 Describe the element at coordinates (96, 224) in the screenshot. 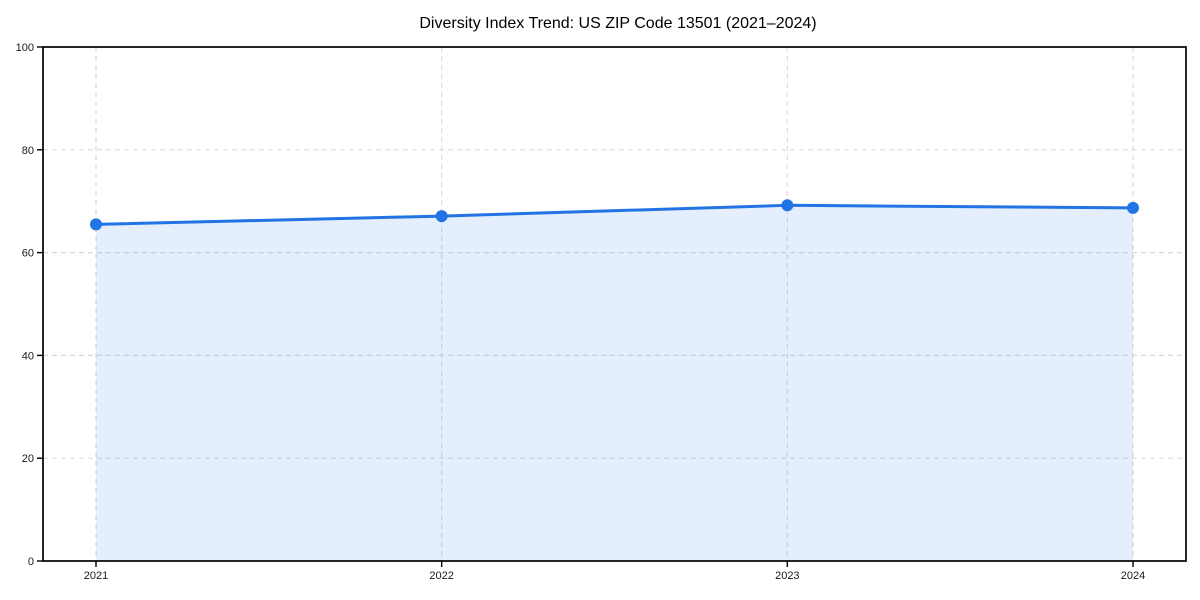

I see `data-point-2021` at that location.